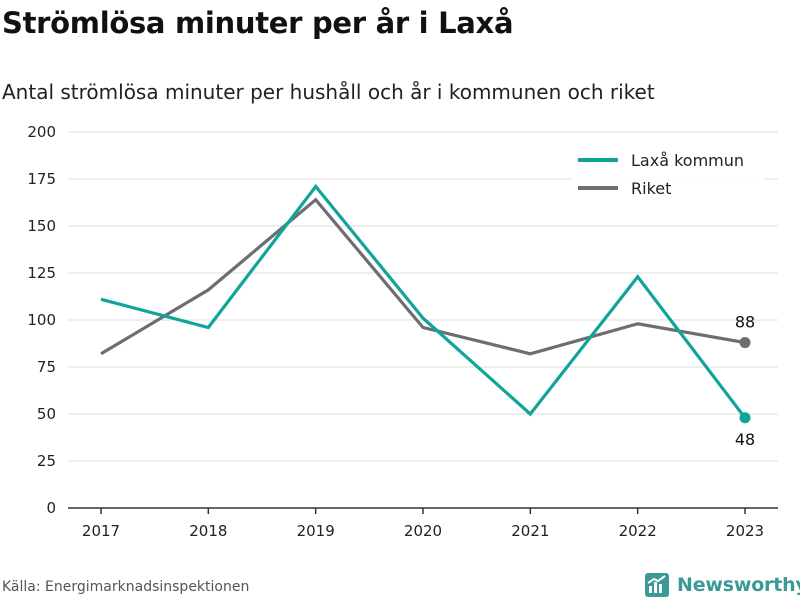  I want to click on end-value-label: 48, so click(745, 439).